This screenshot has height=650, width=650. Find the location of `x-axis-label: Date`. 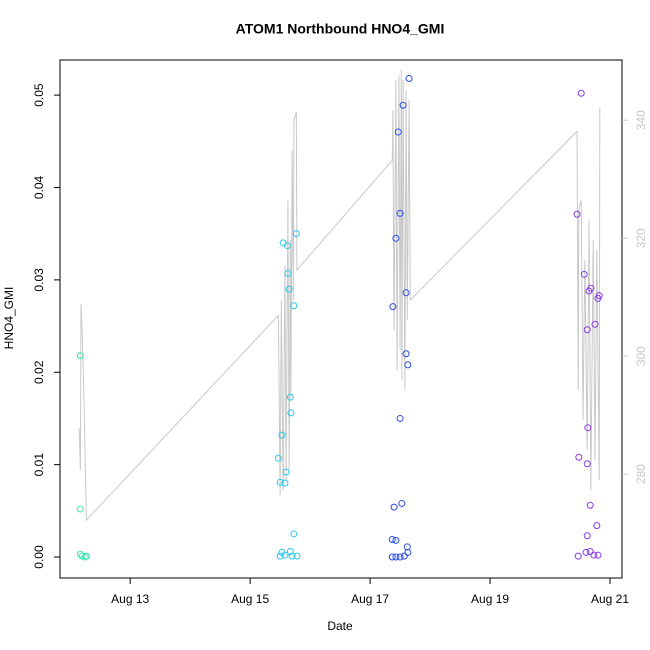

x-axis-label: Date is located at coordinates (340, 626).